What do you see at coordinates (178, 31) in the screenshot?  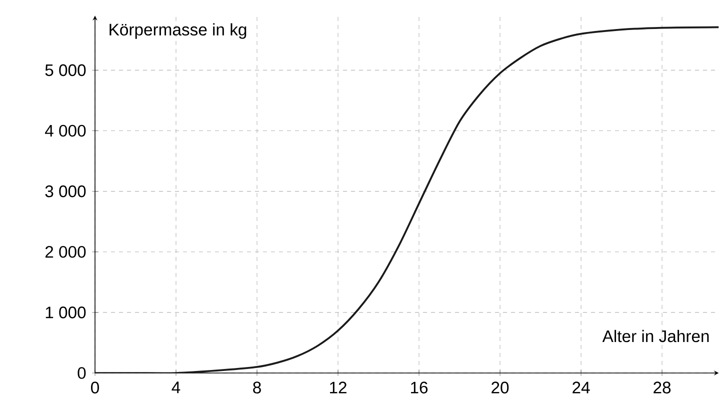 I see `y-axis-title: Körpermasse in kg` at bounding box center [178, 31].